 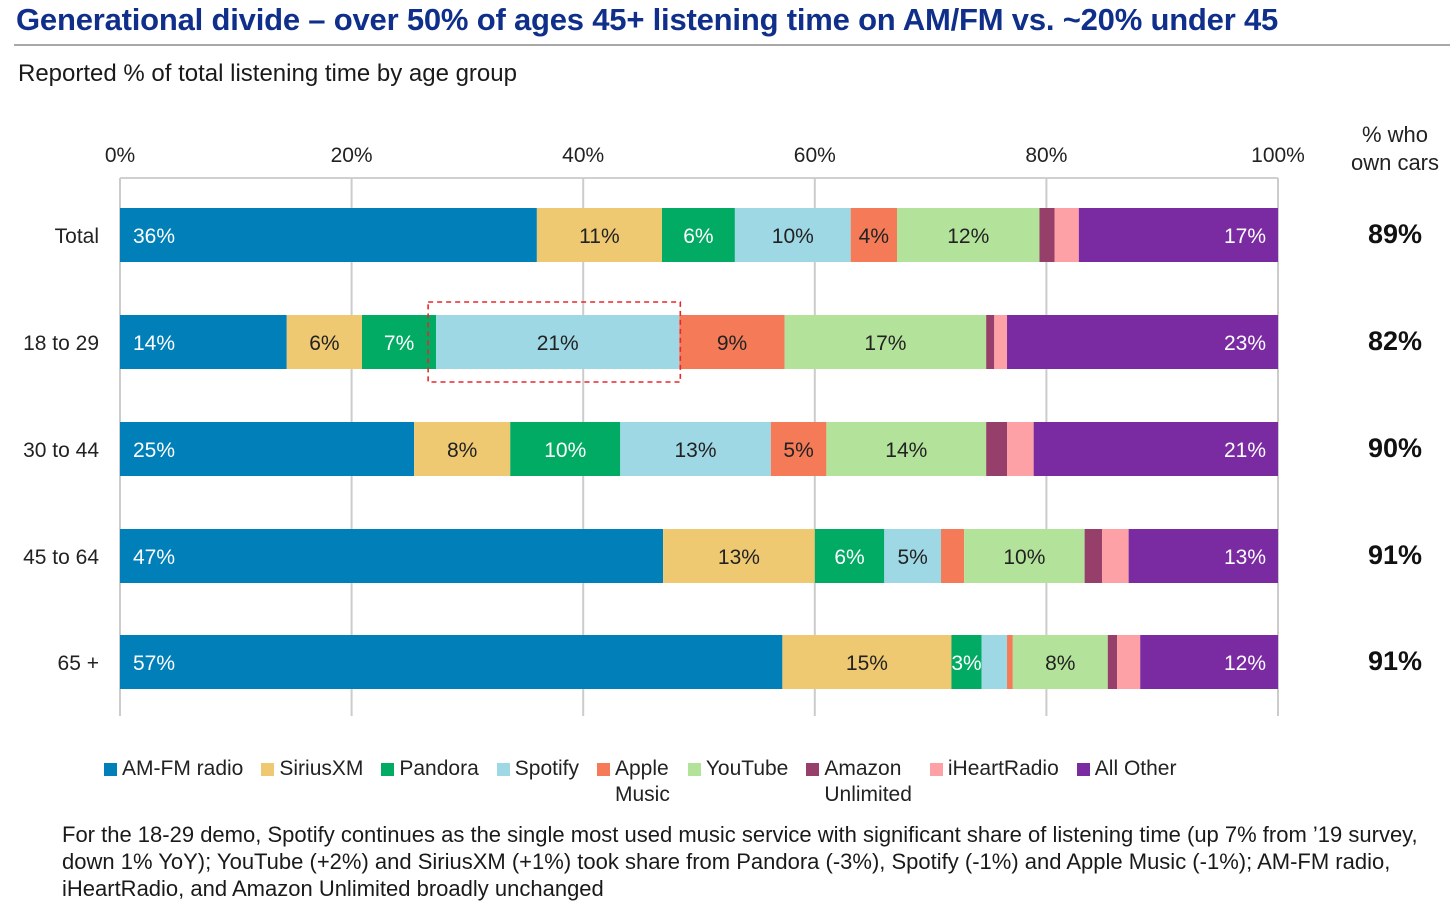 What do you see at coordinates (815, 155) in the screenshot?
I see `x-tick-label: 60%` at bounding box center [815, 155].